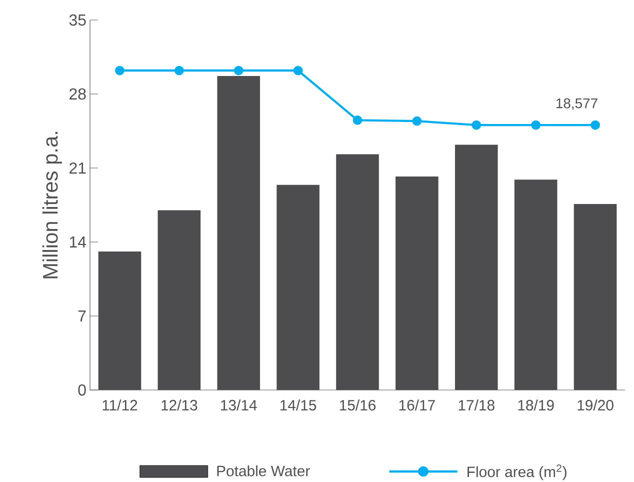  Describe the element at coordinates (239, 405) in the screenshot. I see `x-tick-label: 13/14` at that location.